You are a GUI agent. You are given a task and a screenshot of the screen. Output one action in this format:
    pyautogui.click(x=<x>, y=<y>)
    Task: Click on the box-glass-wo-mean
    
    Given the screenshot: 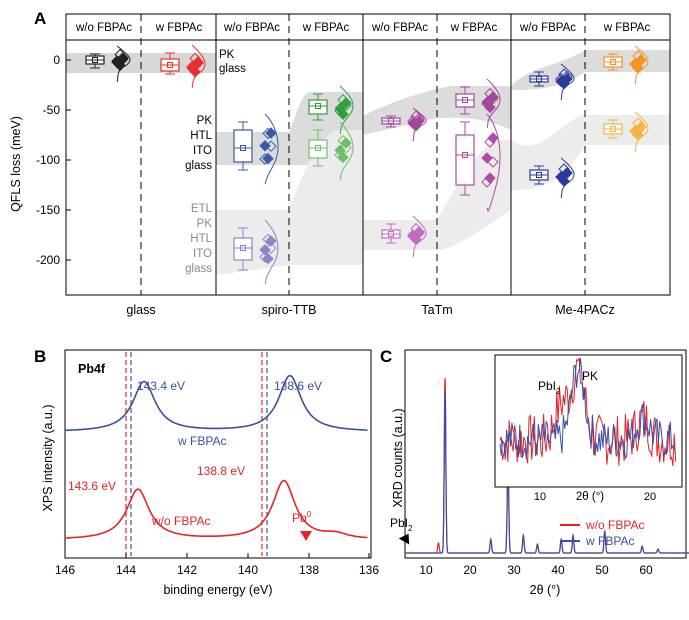 What is the action you would take?
    pyautogui.click(x=95, y=60)
    